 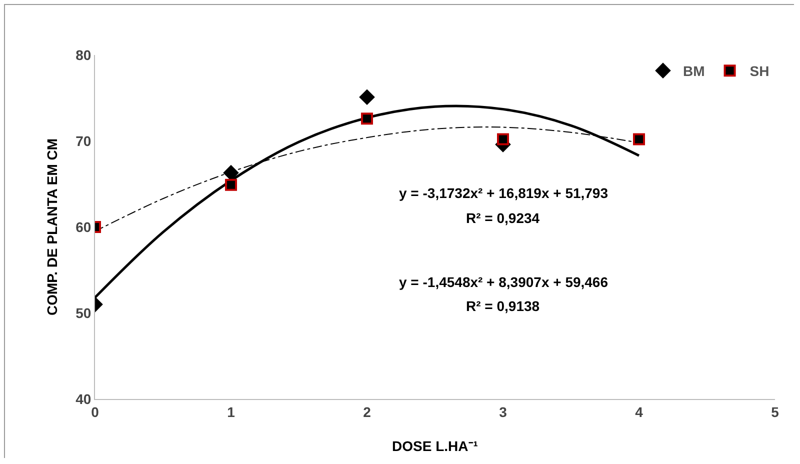 I want to click on y-axis-title: COMP. DE PLANTA EM CM, so click(x=52, y=227).